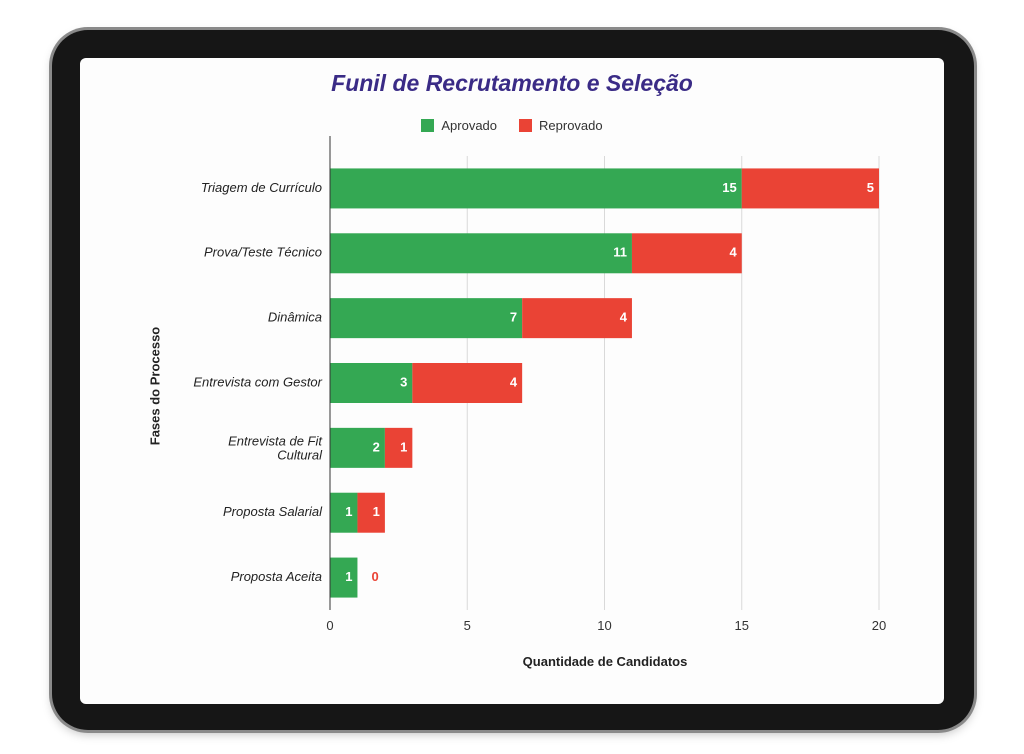 This screenshot has width=1024, height=754. What do you see at coordinates (512, 83) in the screenshot?
I see `chart-title: Funil de Recrutamento e Seleção` at bounding box center [512, 83].